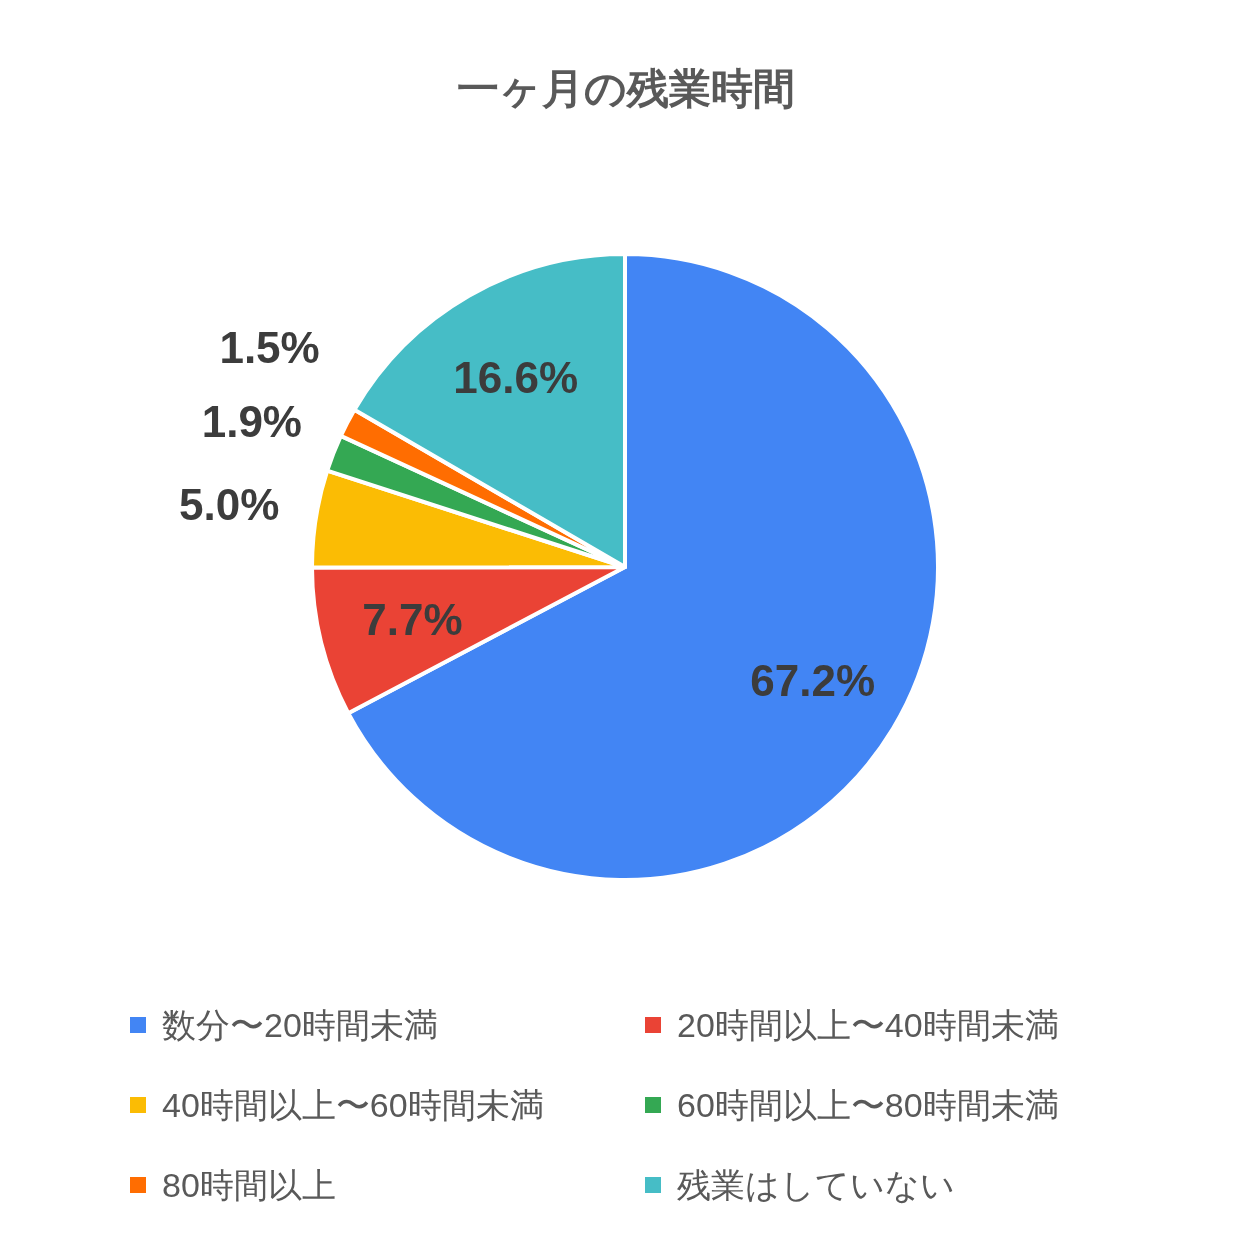 This screenshot has width=1251, height=1247. What do you see at coordinates (252, 421) in the screenshot?
I see `data-label: 1.9%` at bounding box center [252, 421].